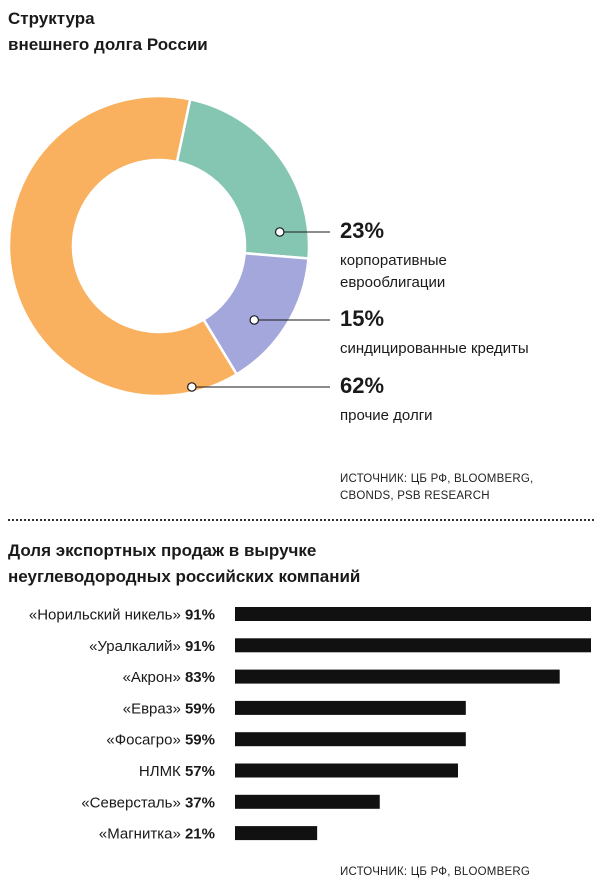  What do you see at coordinates (200, 802) in the screenshot?
I see `bar-value-label: 37%` at bounding box center [200, 802].